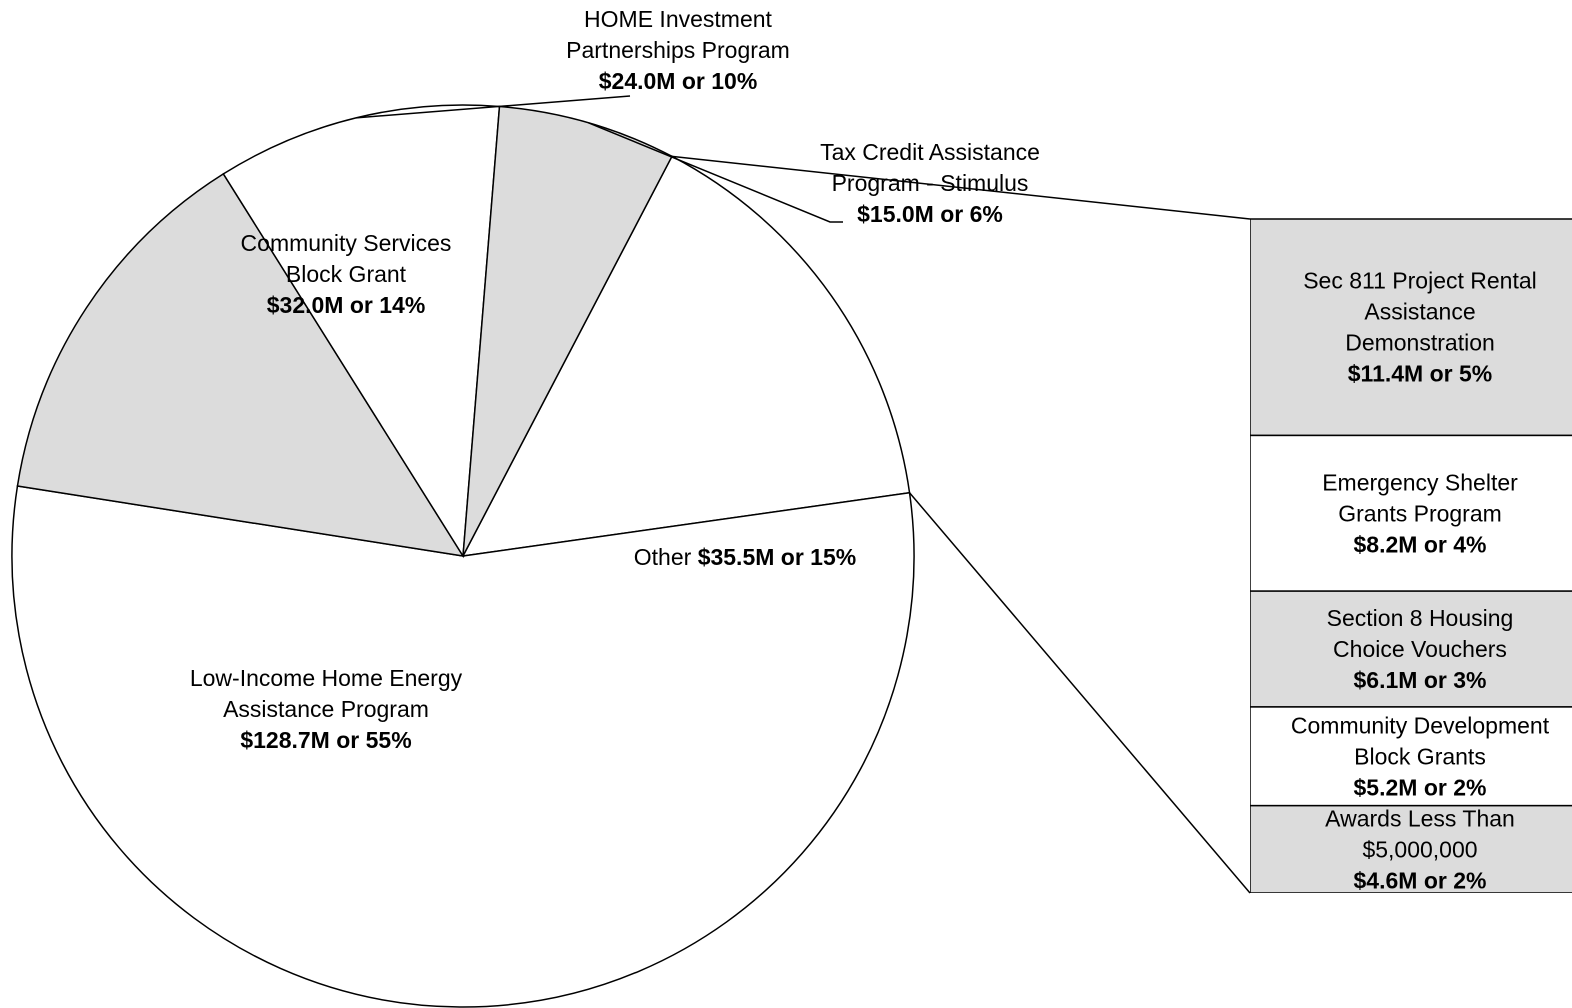 The width and height of the screenshot is (1572, 1008). I want to click on breakdown-segment-sec-811-project-rental-assistance-demonstration, so click(1411, 327).